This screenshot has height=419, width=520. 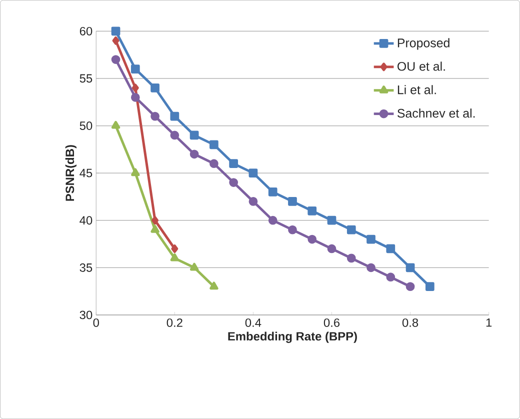 I want to click on x-tick-label: 0, so click(x=96, y=322).